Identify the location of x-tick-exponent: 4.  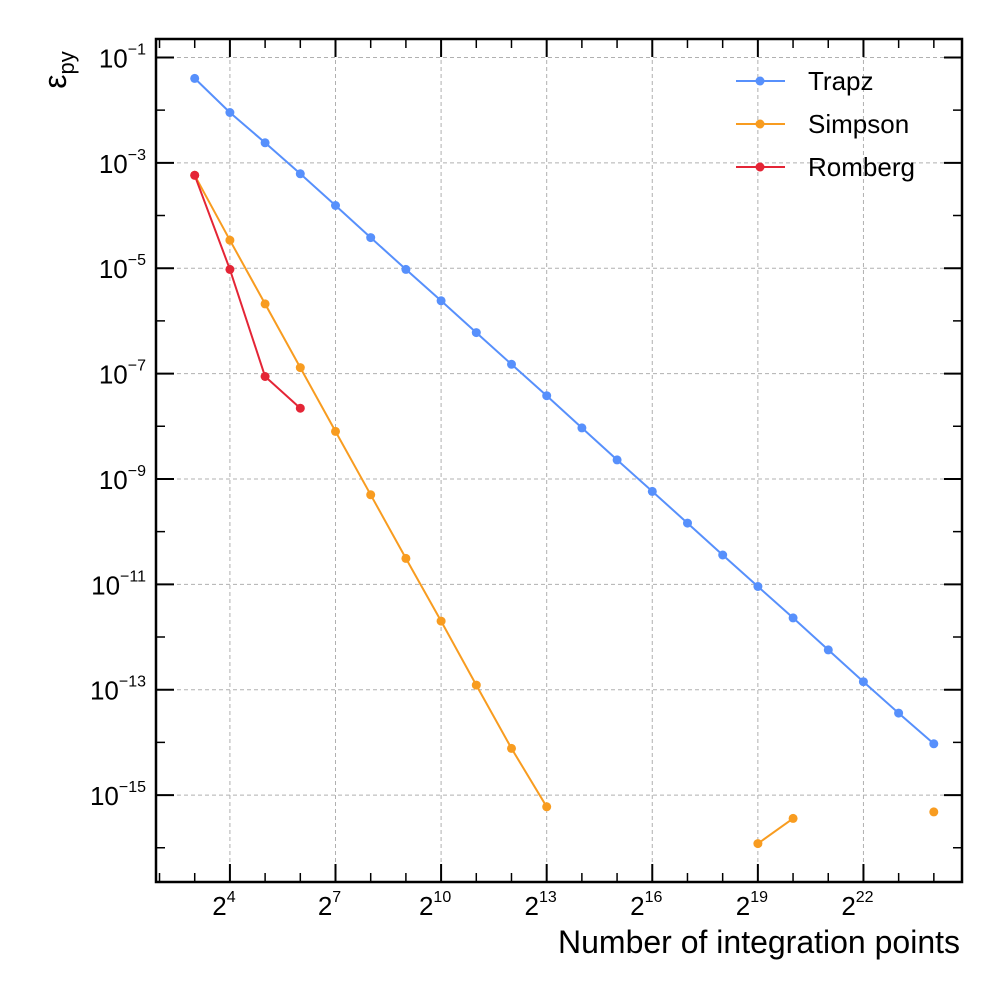
(231, 897).